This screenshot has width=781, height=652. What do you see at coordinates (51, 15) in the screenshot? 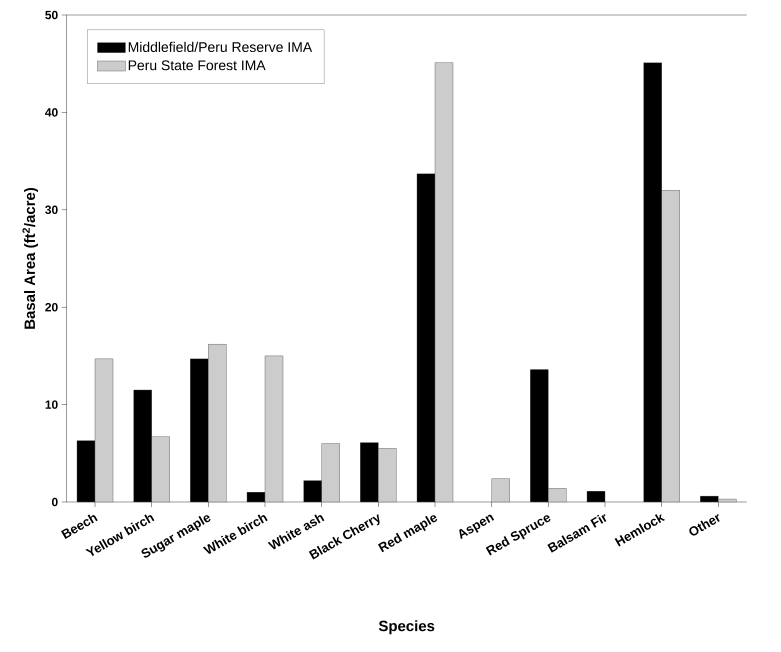
I see `y-tick-label: 50` at bounding box center [51, 15].